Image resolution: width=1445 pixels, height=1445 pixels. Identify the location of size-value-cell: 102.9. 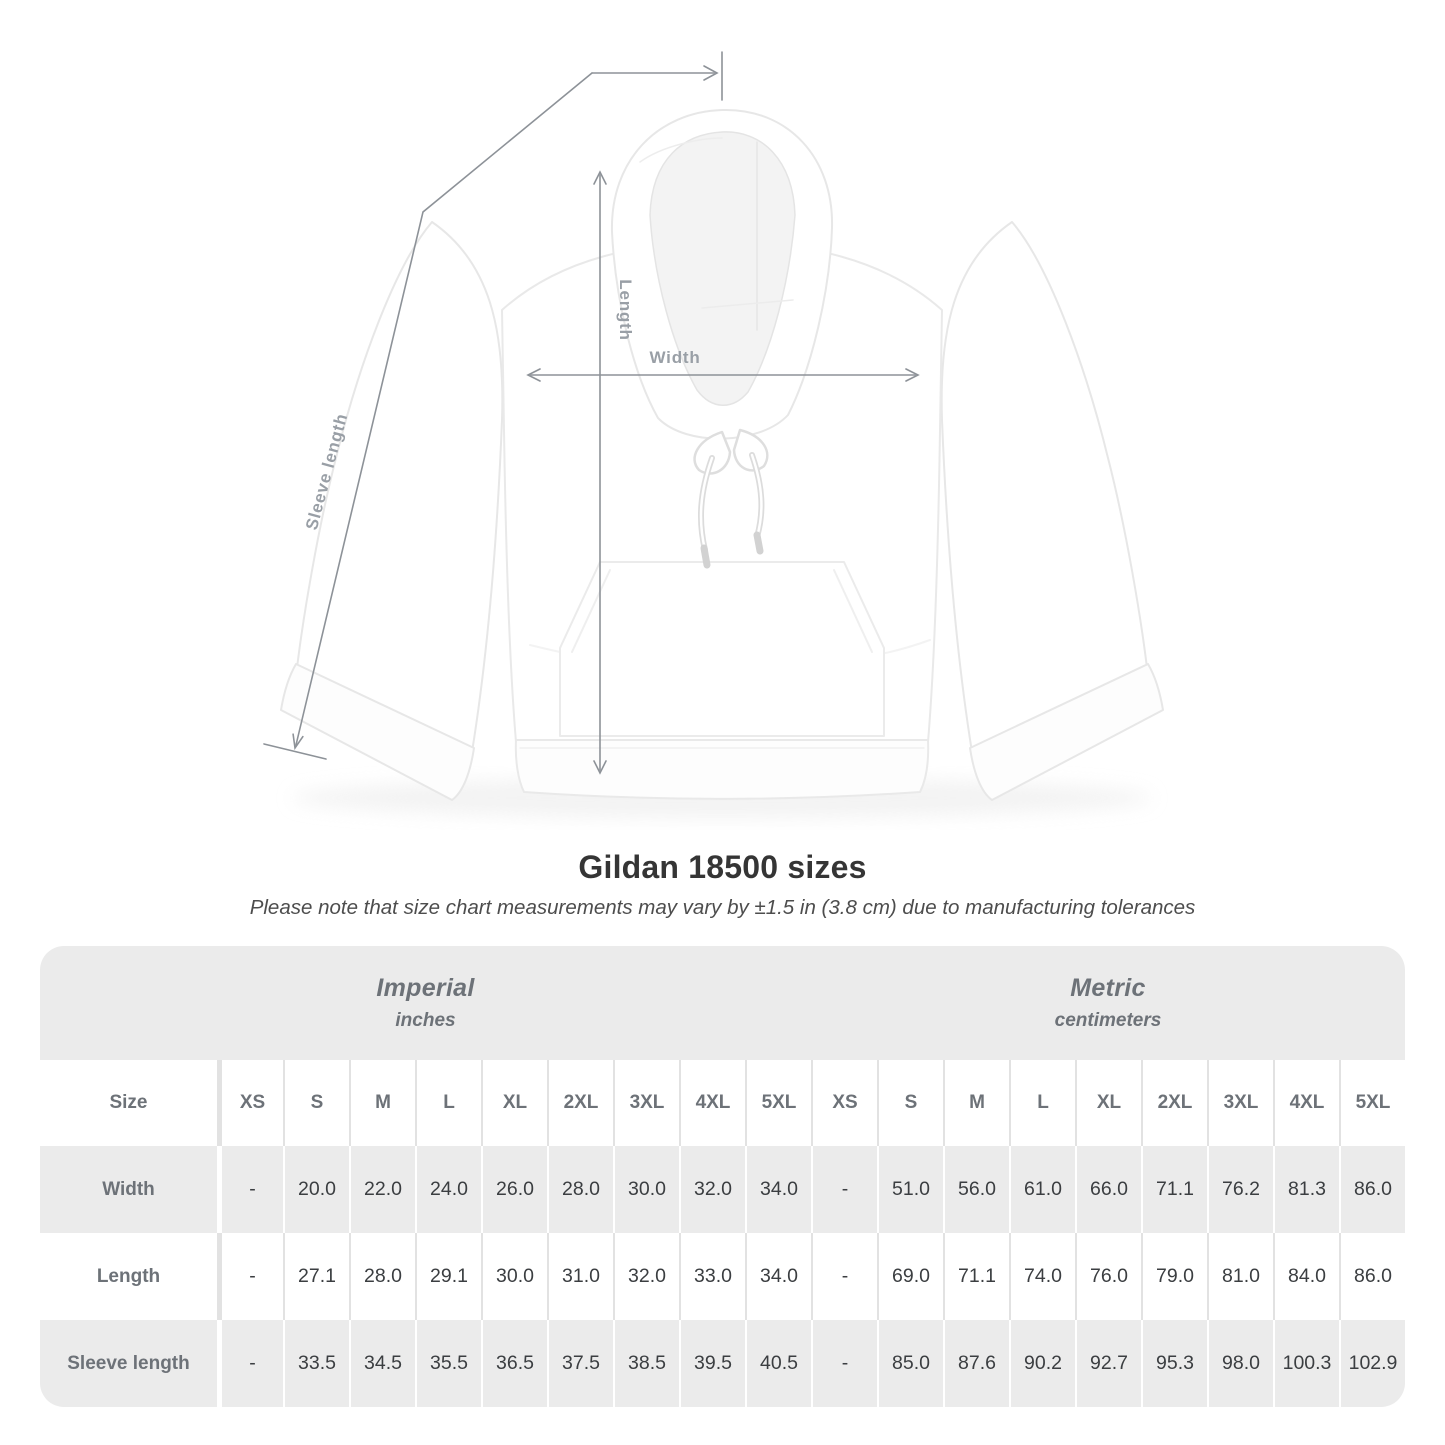
(1372, 1363).